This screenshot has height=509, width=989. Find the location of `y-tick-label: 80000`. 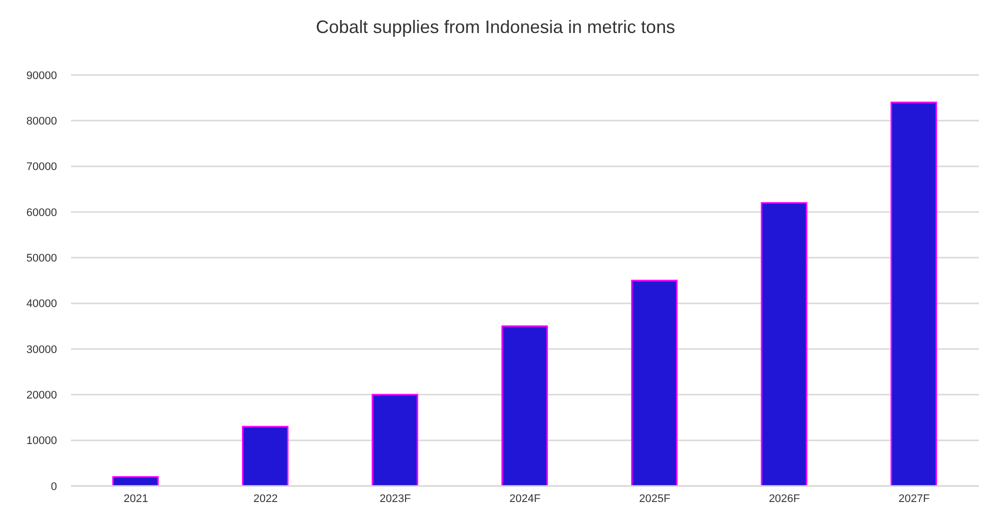

y-tick-label: 80000 is located at coordinates (41, 122).